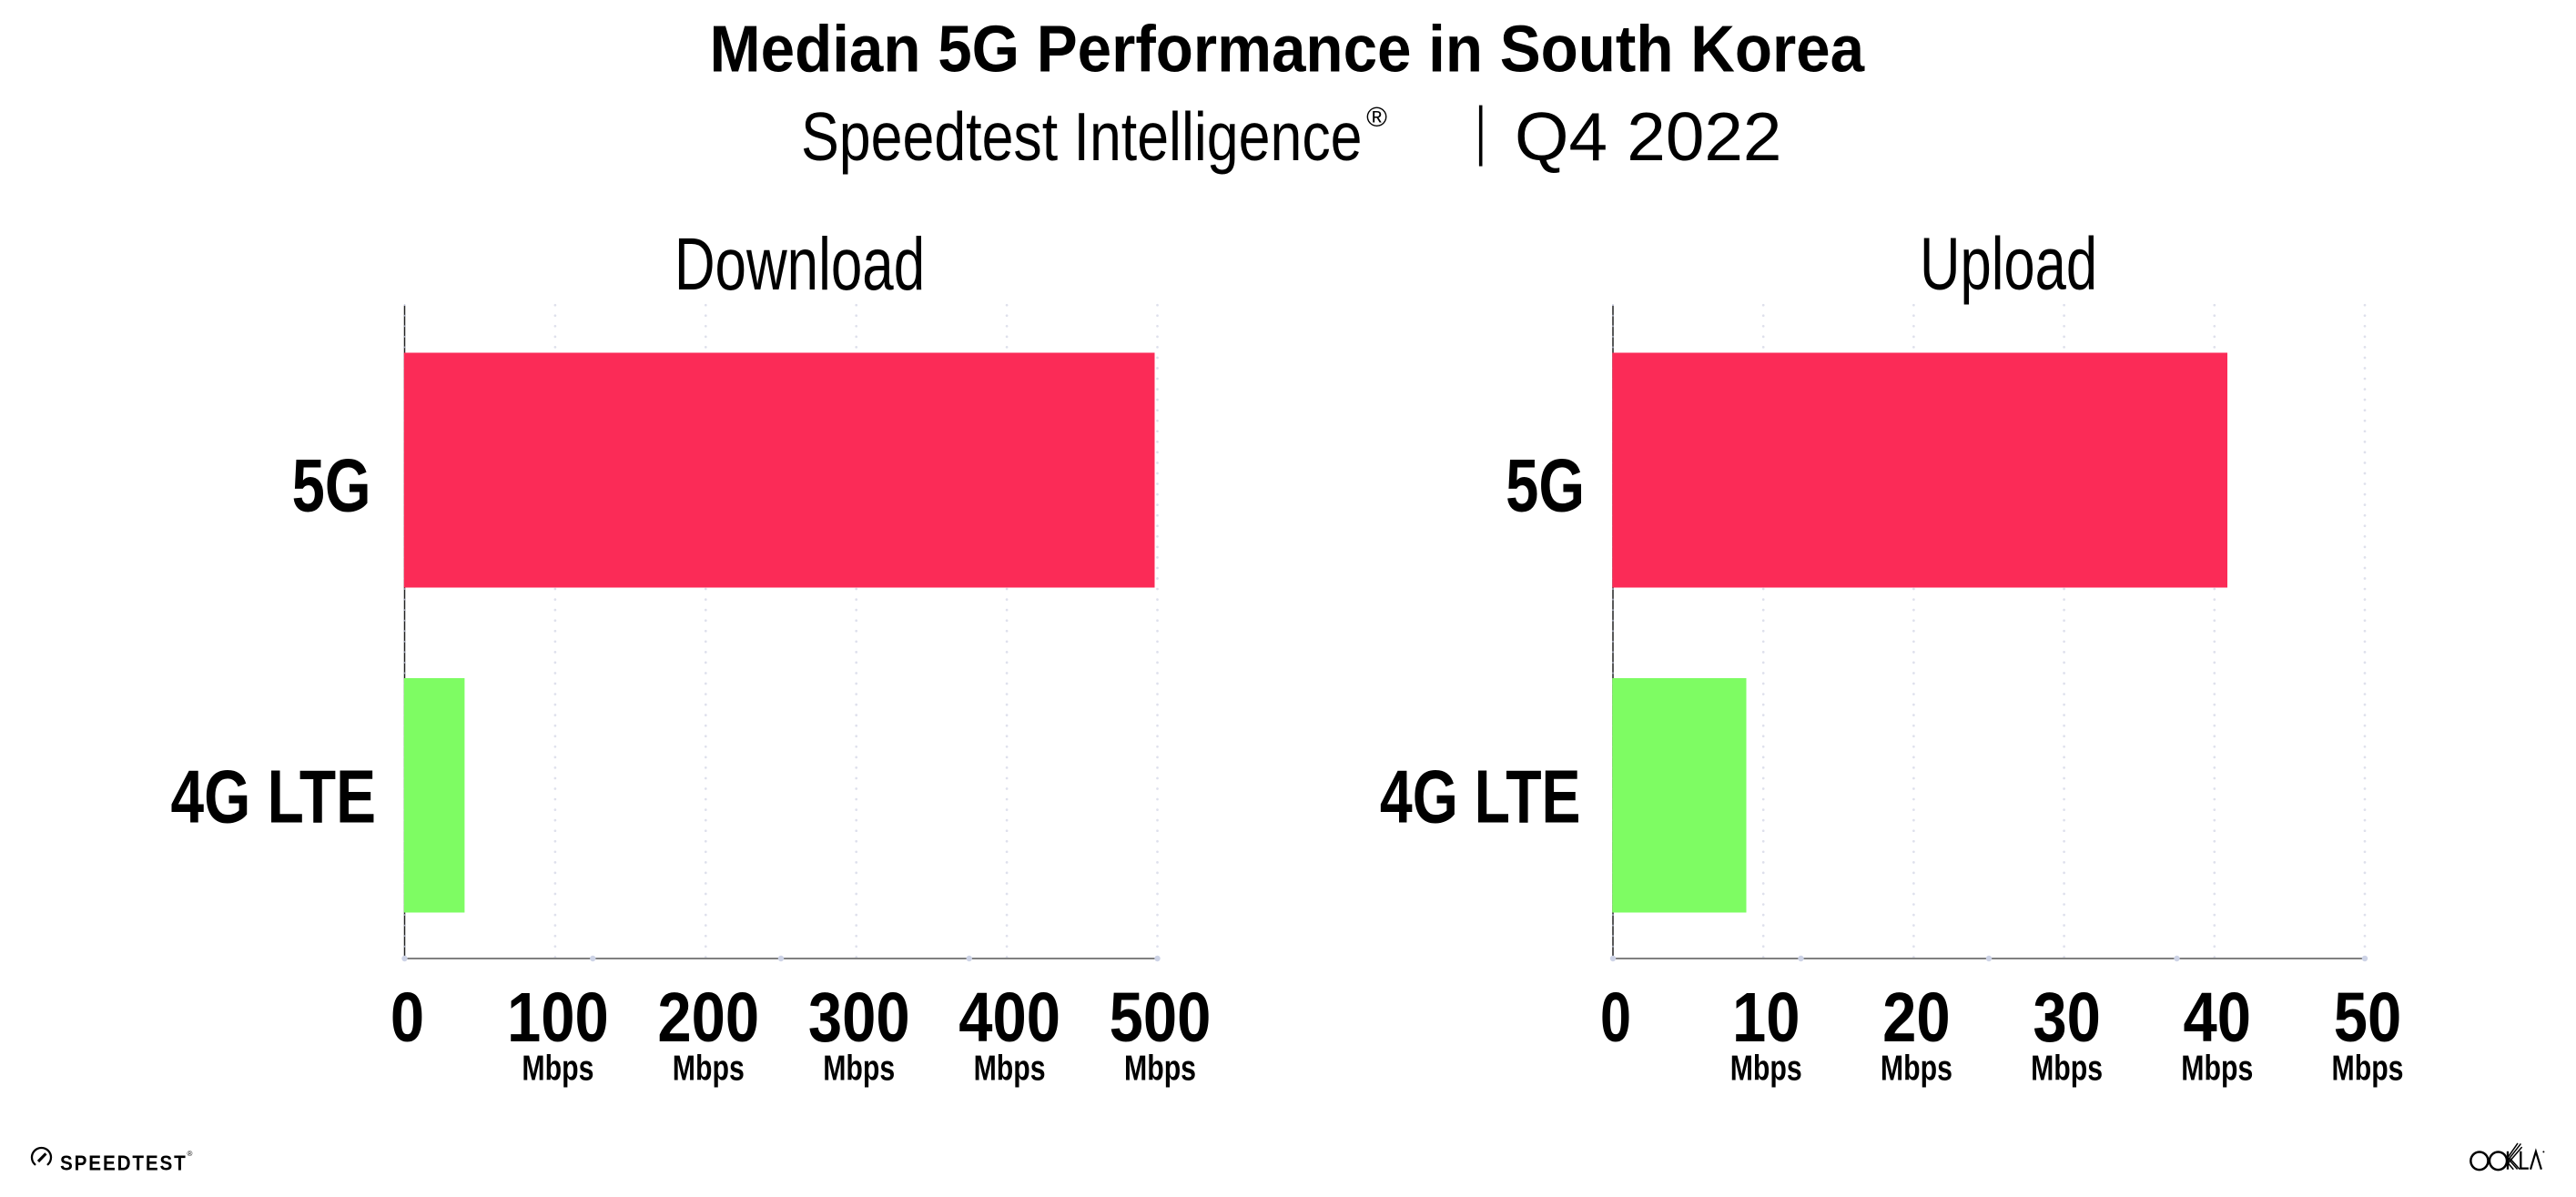  Describe the element at coordinates (2218, 1018) in the screenshot. I see `svg-text: 40` at that location.